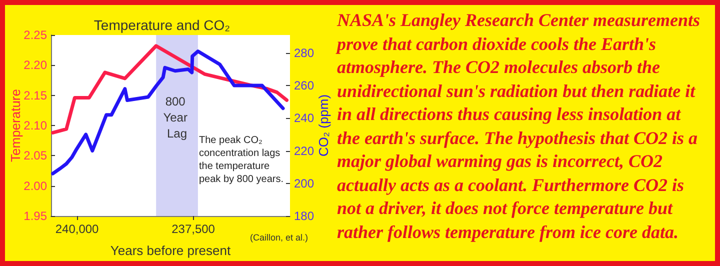  I want to click on y-tick-label: 2.15, so click(36, 95).